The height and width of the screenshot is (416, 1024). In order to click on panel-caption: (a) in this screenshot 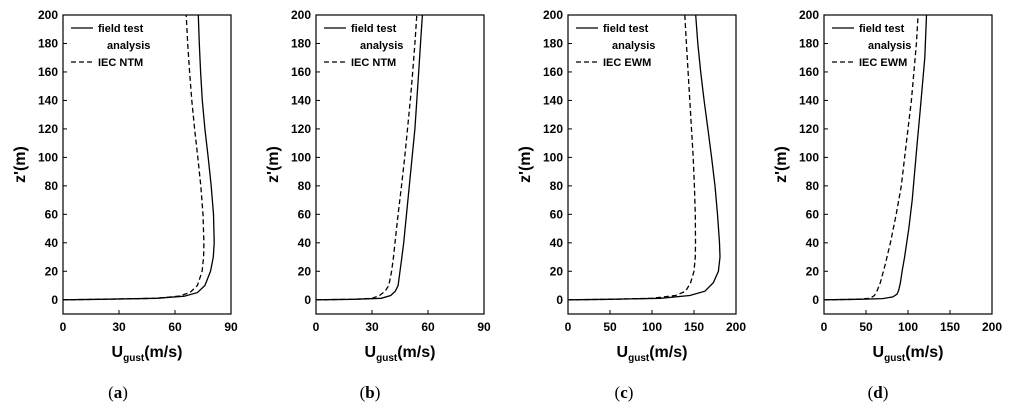, I will do `click(118, 392)`.